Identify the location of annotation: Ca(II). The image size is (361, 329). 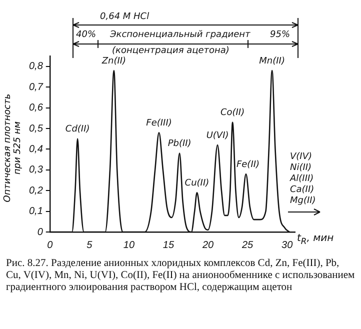
(302, 190).